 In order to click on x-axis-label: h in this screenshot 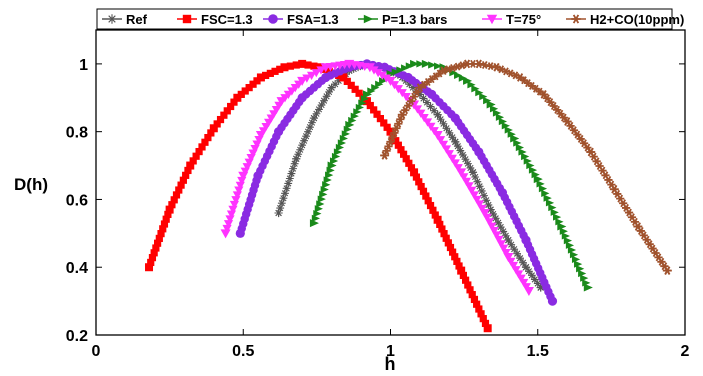, I will do `click(390, 364)`.